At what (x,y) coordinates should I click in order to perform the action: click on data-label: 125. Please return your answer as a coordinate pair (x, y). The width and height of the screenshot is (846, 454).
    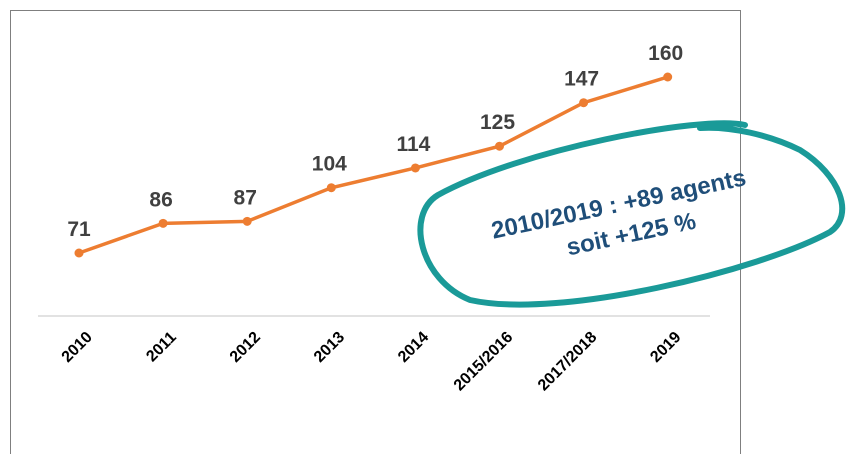
    Looking at the image, I should click on (497, 122).